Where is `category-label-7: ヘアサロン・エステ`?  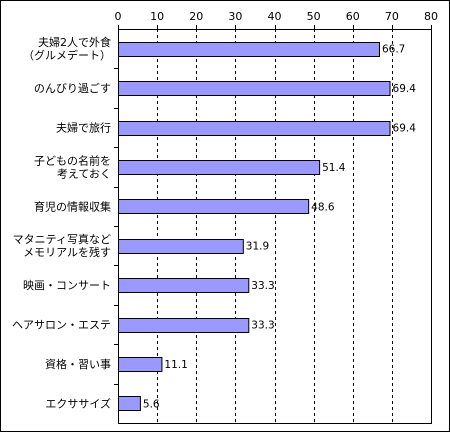
category-label-7: ヘアサロン・エステ is located at coordinates (61, 325).